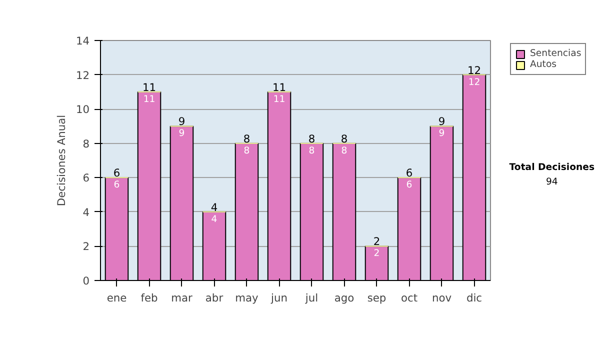 The image size is (600, 340). What do you see at coordinates (543, 64) in the screenshot?
I see `legend-label: Autos` at bounding box center [543, 64].